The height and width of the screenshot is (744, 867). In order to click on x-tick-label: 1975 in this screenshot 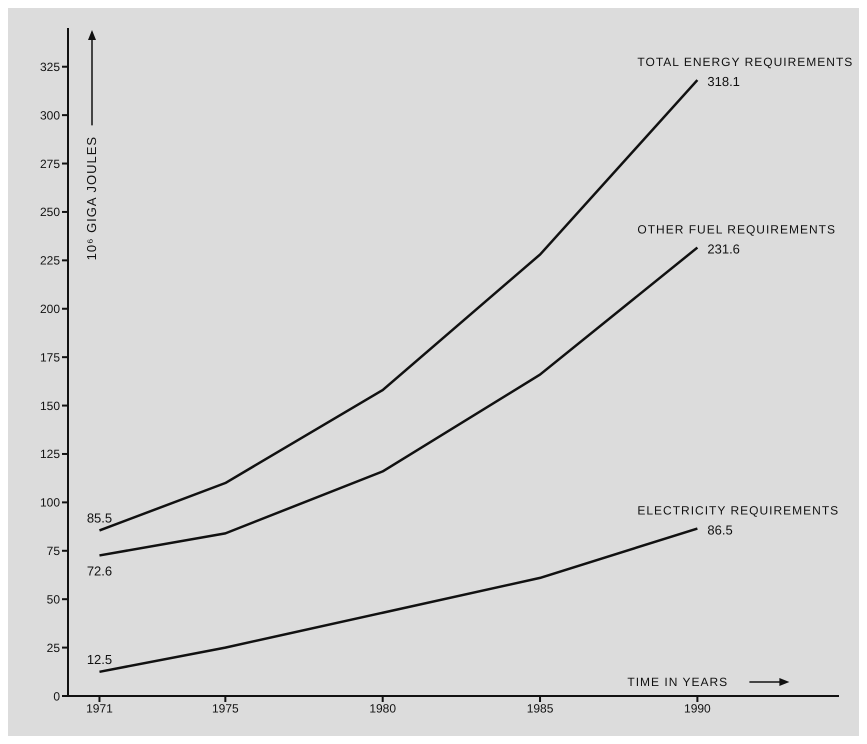, I will do `click(226, 709)`.